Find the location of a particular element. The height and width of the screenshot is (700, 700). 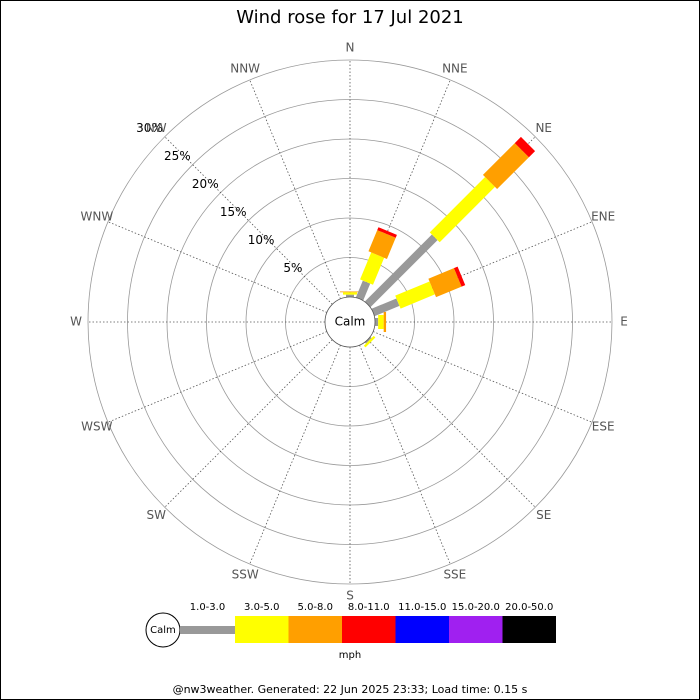

direction-label: WSW is located at coordinates (96, 426).